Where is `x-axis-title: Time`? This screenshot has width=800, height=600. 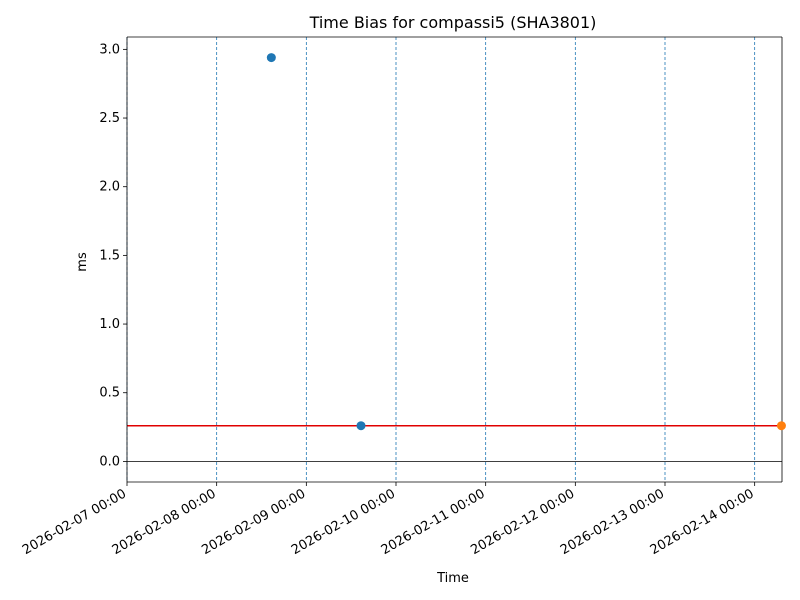 x-axis-title: Time is located at coordinates (452, 578).